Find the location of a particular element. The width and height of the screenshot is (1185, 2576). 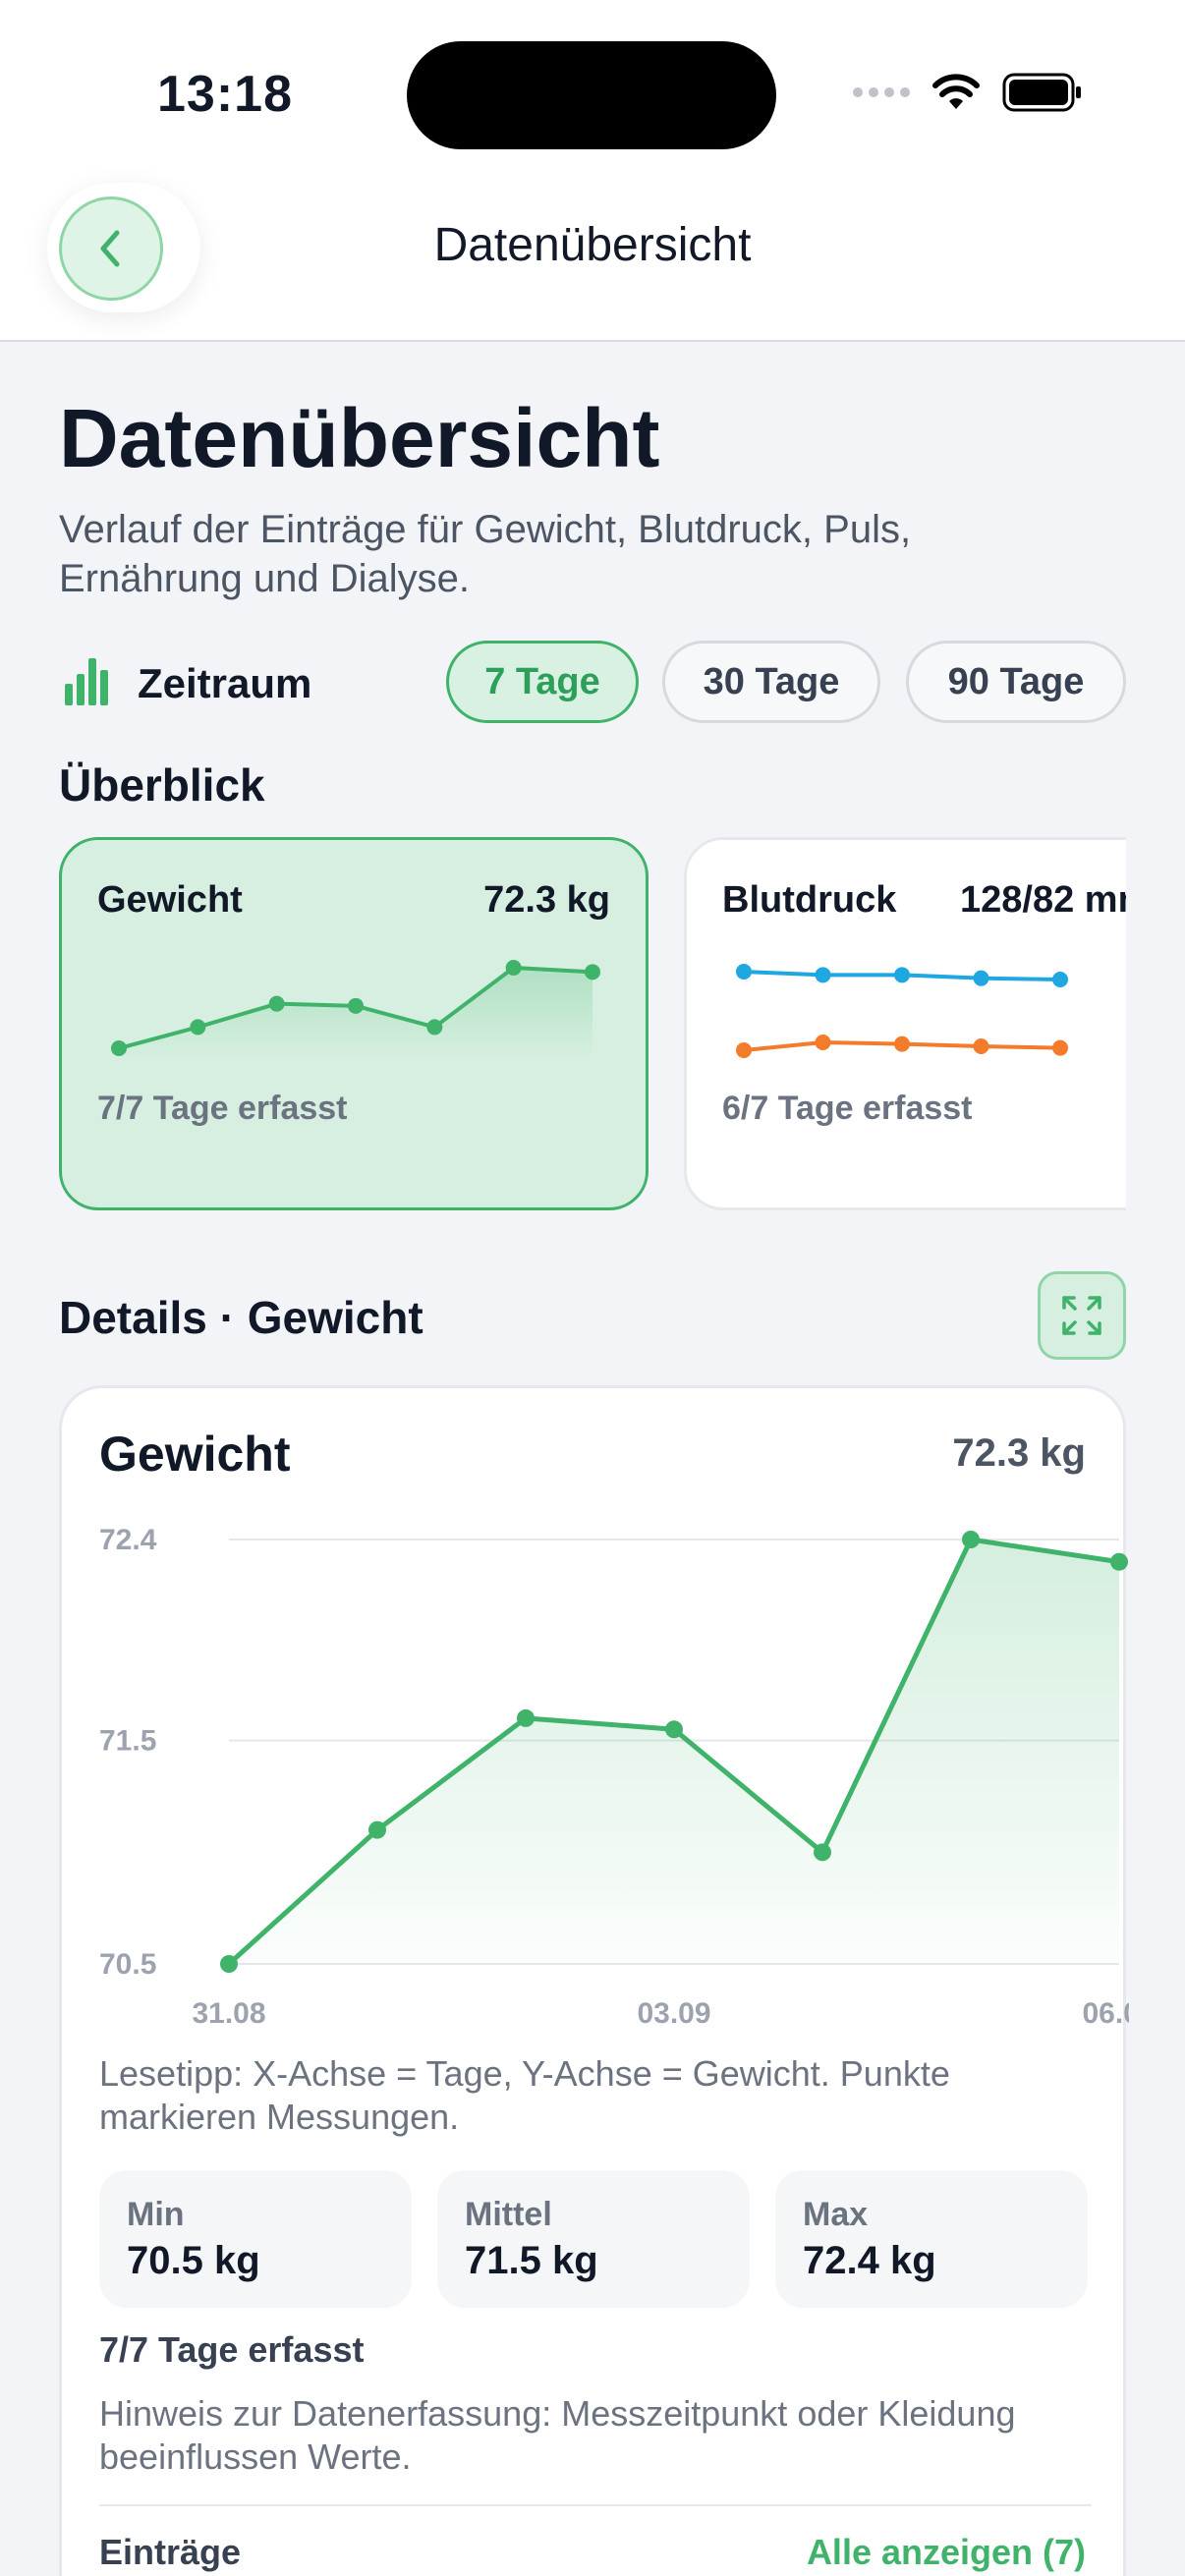

range-option-90-days: 90 Tage is located at coordinates (1016, 682).